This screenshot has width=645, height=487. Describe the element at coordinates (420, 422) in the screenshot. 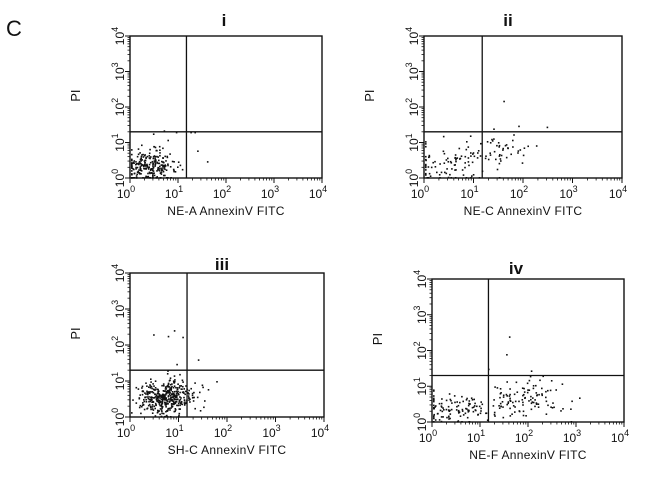

I see `y-tick-label: 100` at that location.